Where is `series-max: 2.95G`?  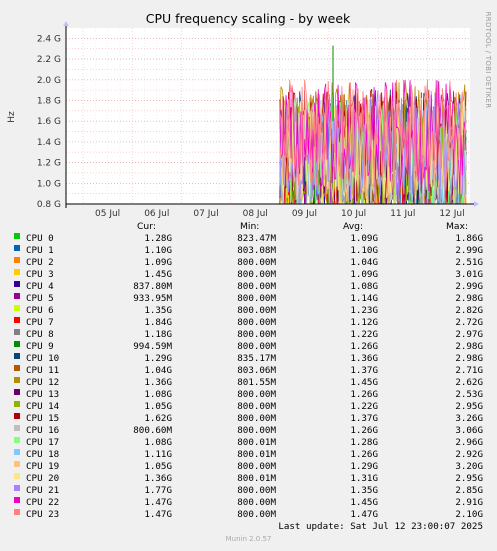
series-max: 2.95G is located at coordinates (469, 406).